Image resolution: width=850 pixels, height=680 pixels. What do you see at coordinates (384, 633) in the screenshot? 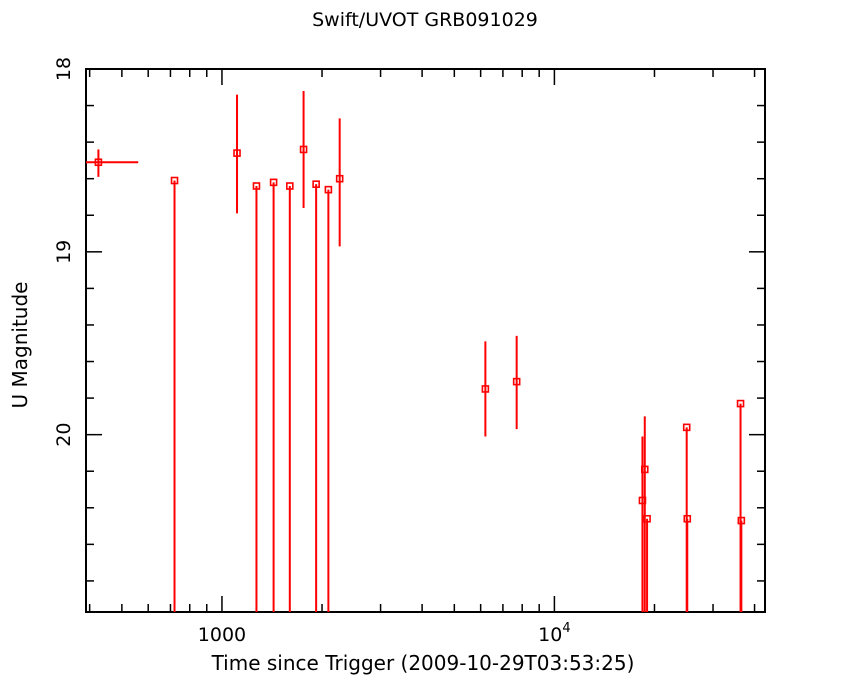
I see `x-axis-tick-labels: 1000 104` at bounding box center [384, 633].